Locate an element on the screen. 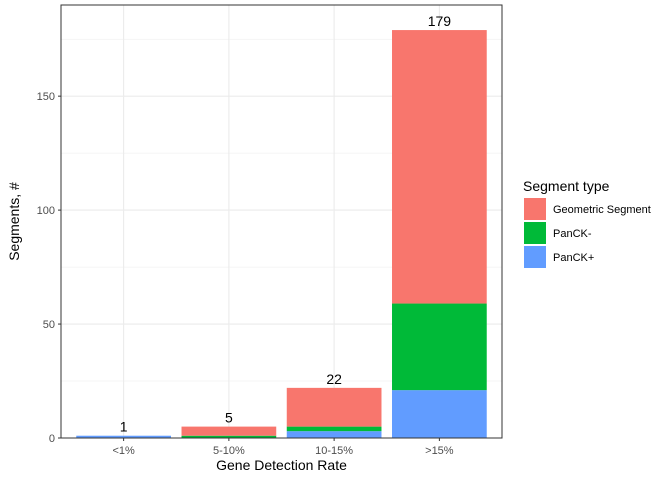  x-tick-label: >15% is located at coordinates (439, 451).